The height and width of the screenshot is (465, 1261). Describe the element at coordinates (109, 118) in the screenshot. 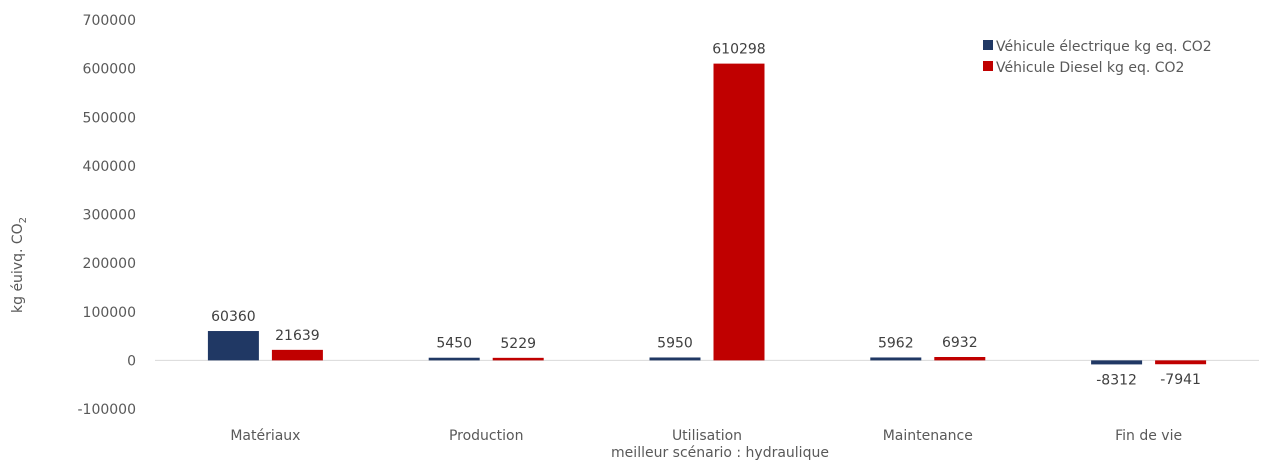

I see `y-tick-label: 500000` at that location.